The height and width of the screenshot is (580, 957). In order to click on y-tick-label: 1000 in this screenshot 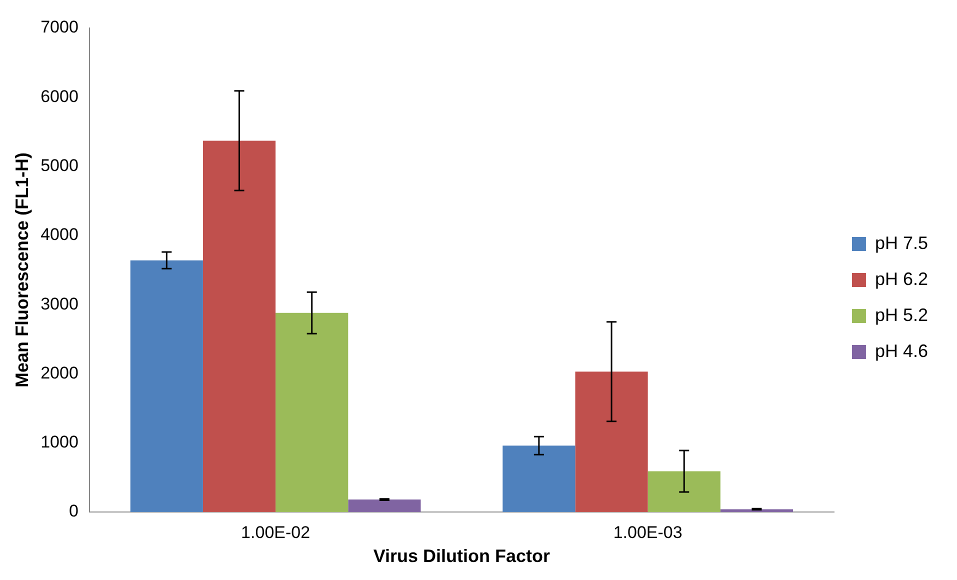, I will do `click(59, 442)`.